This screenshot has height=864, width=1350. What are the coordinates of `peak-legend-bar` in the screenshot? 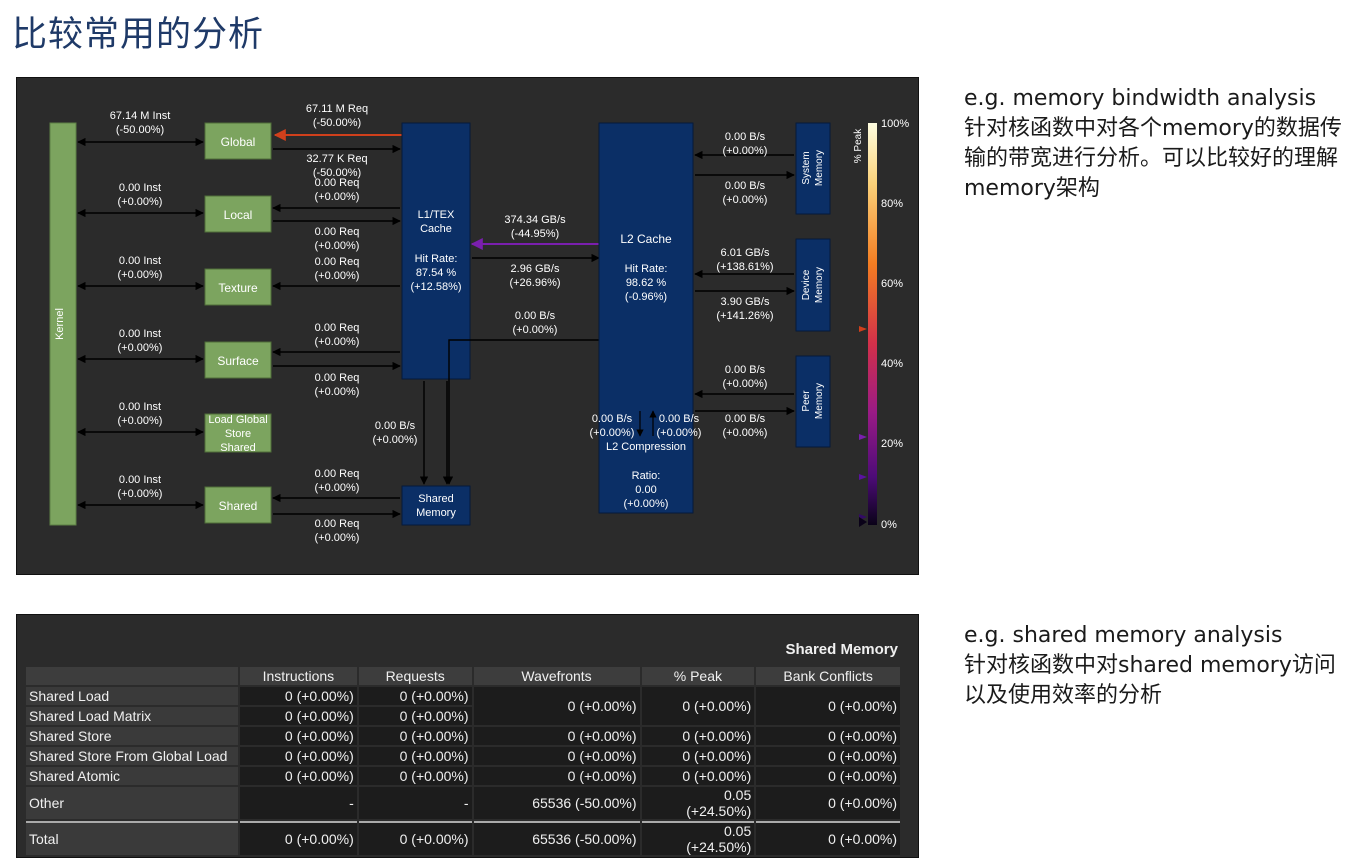 It's located at (872, 324).